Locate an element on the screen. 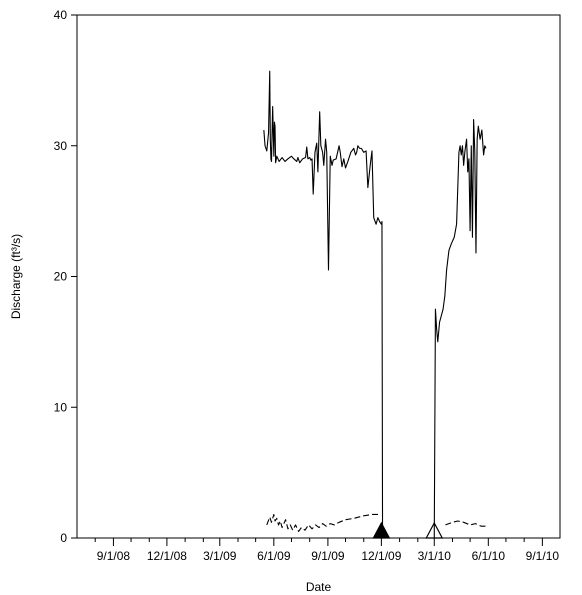 This screenshot has height=595, width=582. y-axis: 0 10 20 30 40 is located at coordinates (65, 276).